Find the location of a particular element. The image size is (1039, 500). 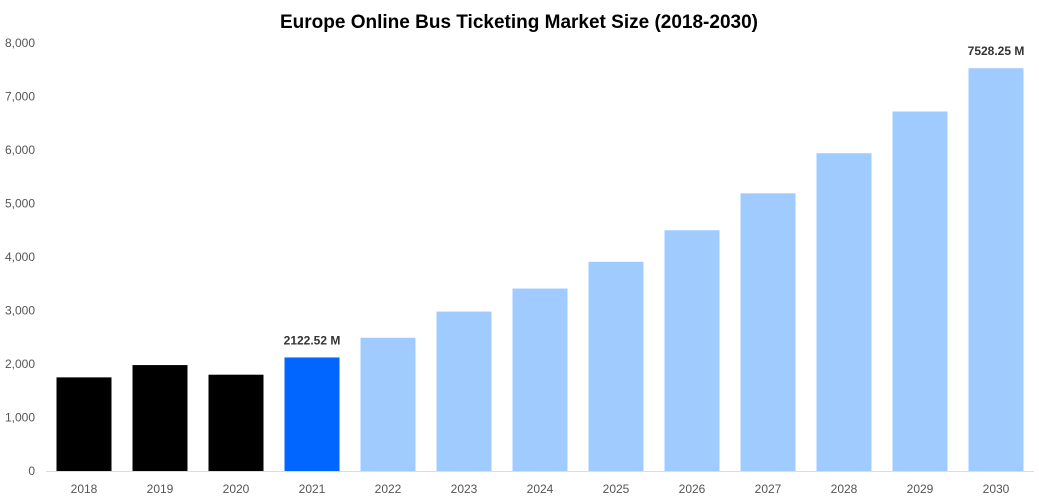

bar-2028 is located at coordinates (844, 312).